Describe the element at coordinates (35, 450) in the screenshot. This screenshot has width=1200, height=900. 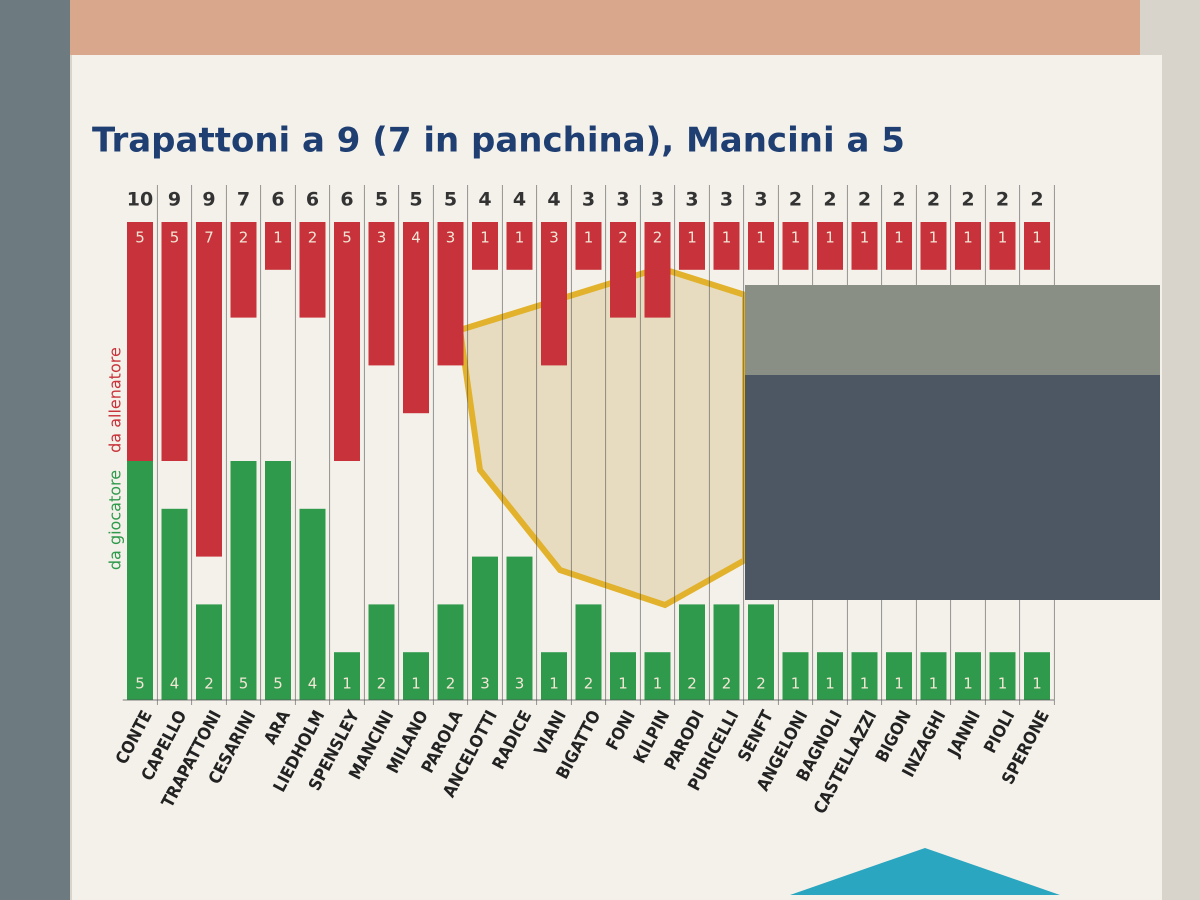
I see `left-page` at that location.